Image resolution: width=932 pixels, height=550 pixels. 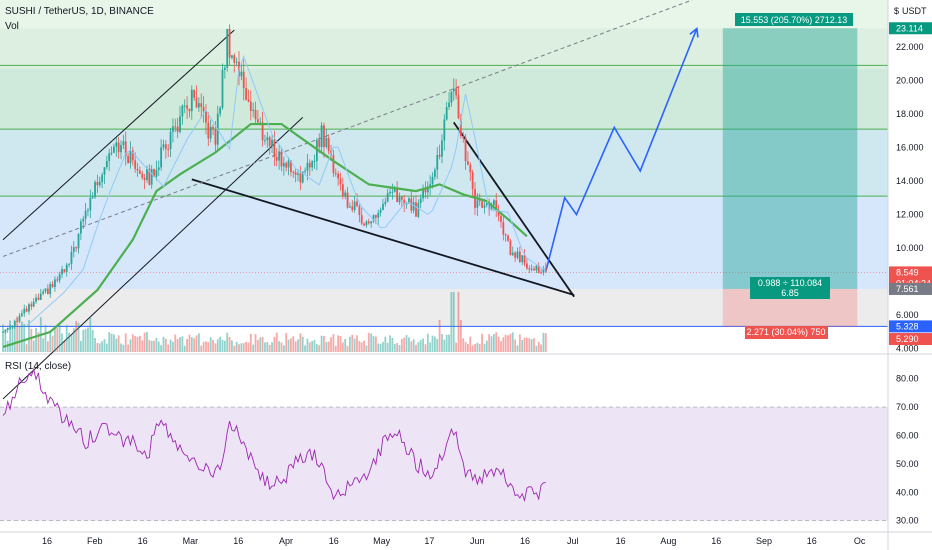 What do you see at coordinates (907, 349) in the screenshot?
I see `price-tick-label: 4.000` at bounding box center [907, 349].